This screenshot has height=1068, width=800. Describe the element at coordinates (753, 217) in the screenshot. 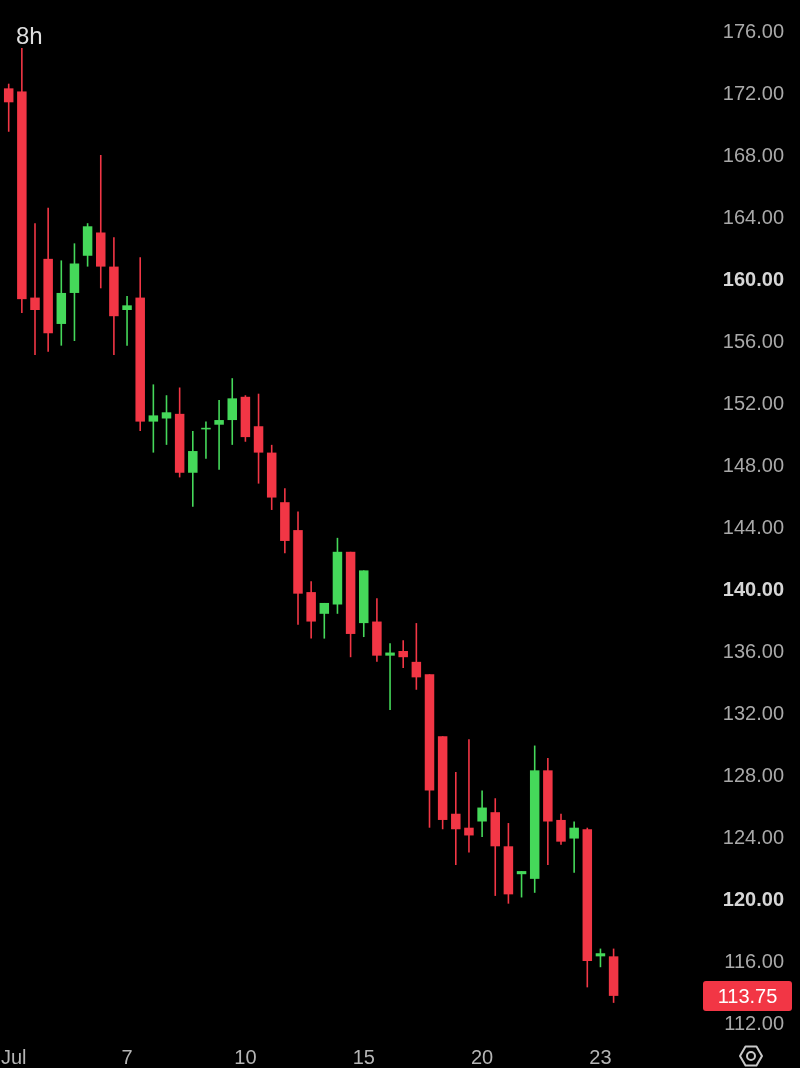

I see `y-tick-label: 164.00` at that location.